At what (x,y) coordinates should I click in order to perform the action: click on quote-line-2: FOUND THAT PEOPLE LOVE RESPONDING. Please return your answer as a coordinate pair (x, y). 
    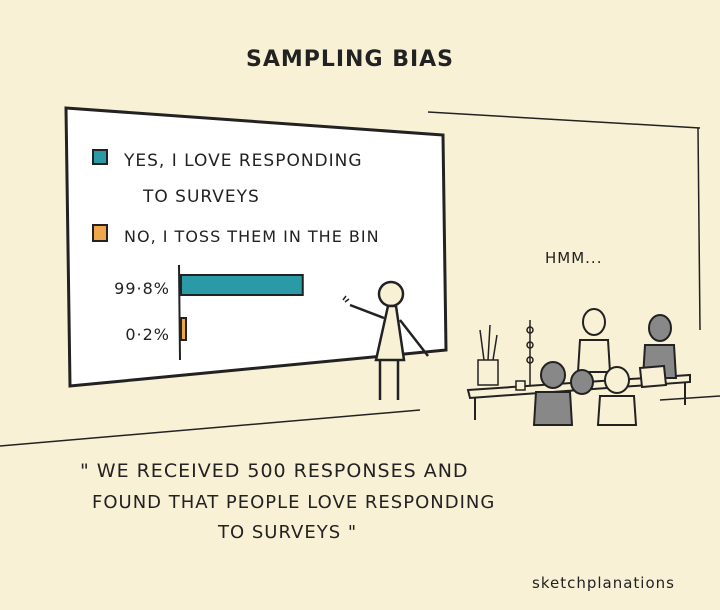
    Looking at the image, I should click on (293, 502).